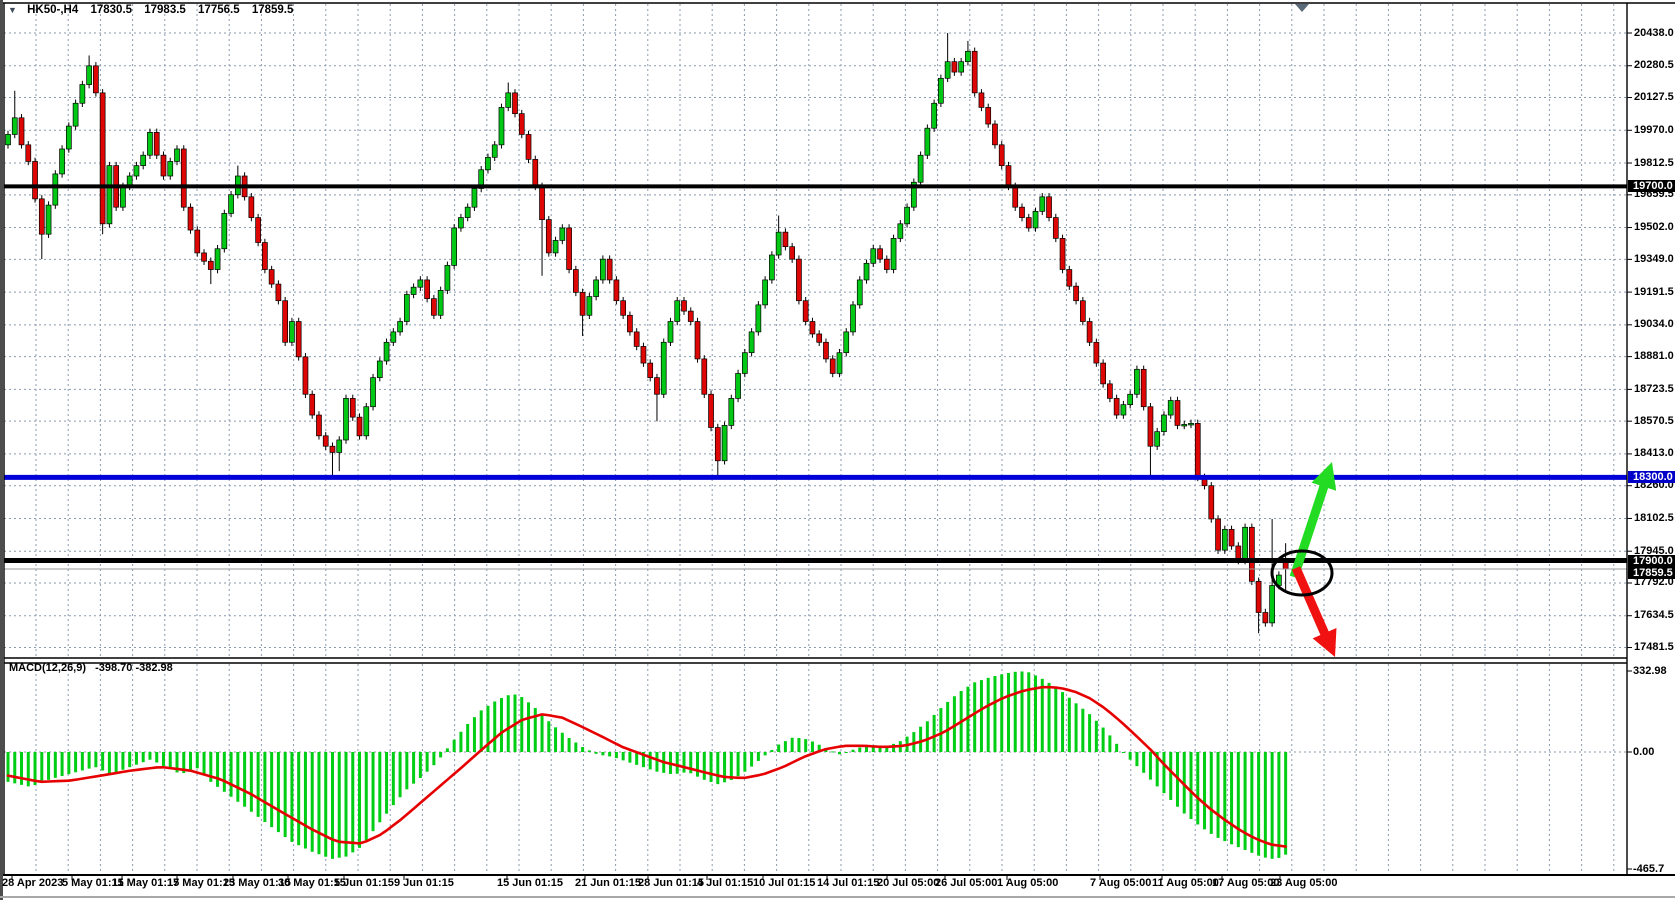 This screenshot has height=900, width=1675. Describe the element at coordinates (53, 10) in the screenshot. I see `symbol-period-label: HK50-,H4` at that location.